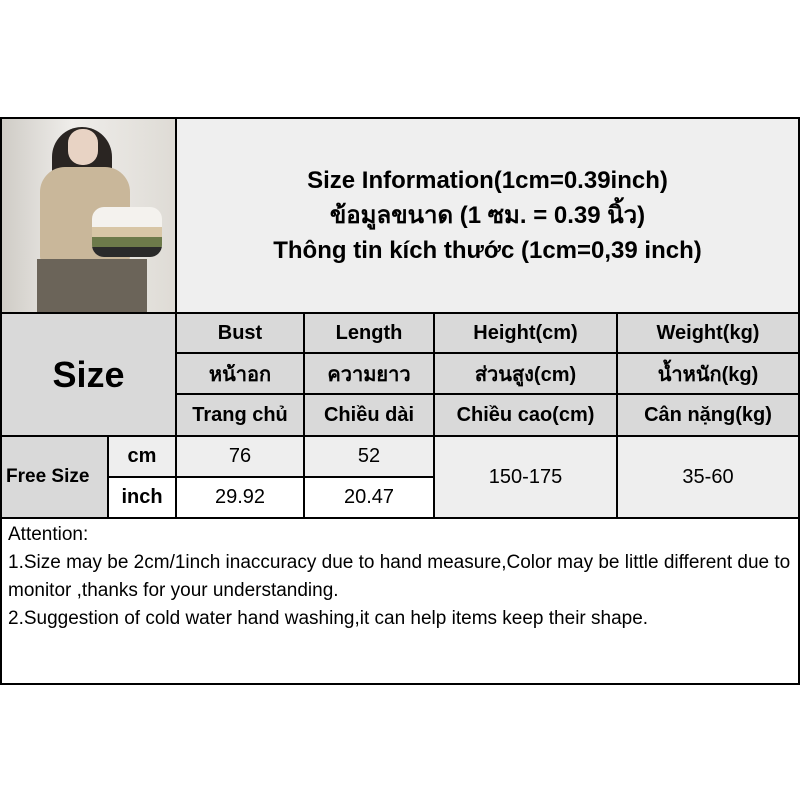 This screenshot has width=800, height=800. Describe the element at coordinates (48, 534) in the screenshot. I see `attention-heading: Attention:` at that location.